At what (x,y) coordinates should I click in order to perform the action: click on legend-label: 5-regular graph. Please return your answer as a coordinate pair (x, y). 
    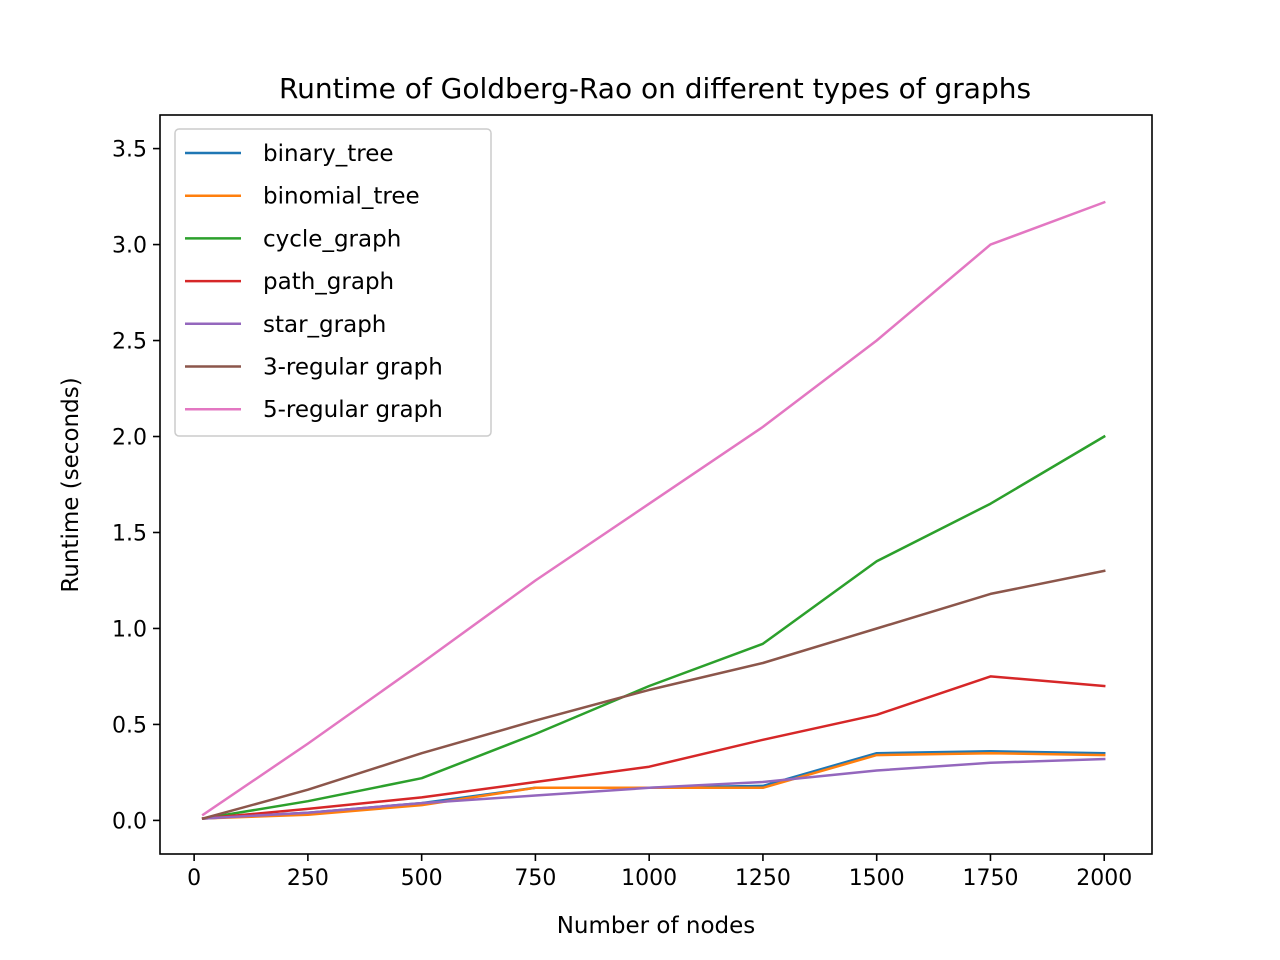
    Looking at the image, I should click on (353, 410).